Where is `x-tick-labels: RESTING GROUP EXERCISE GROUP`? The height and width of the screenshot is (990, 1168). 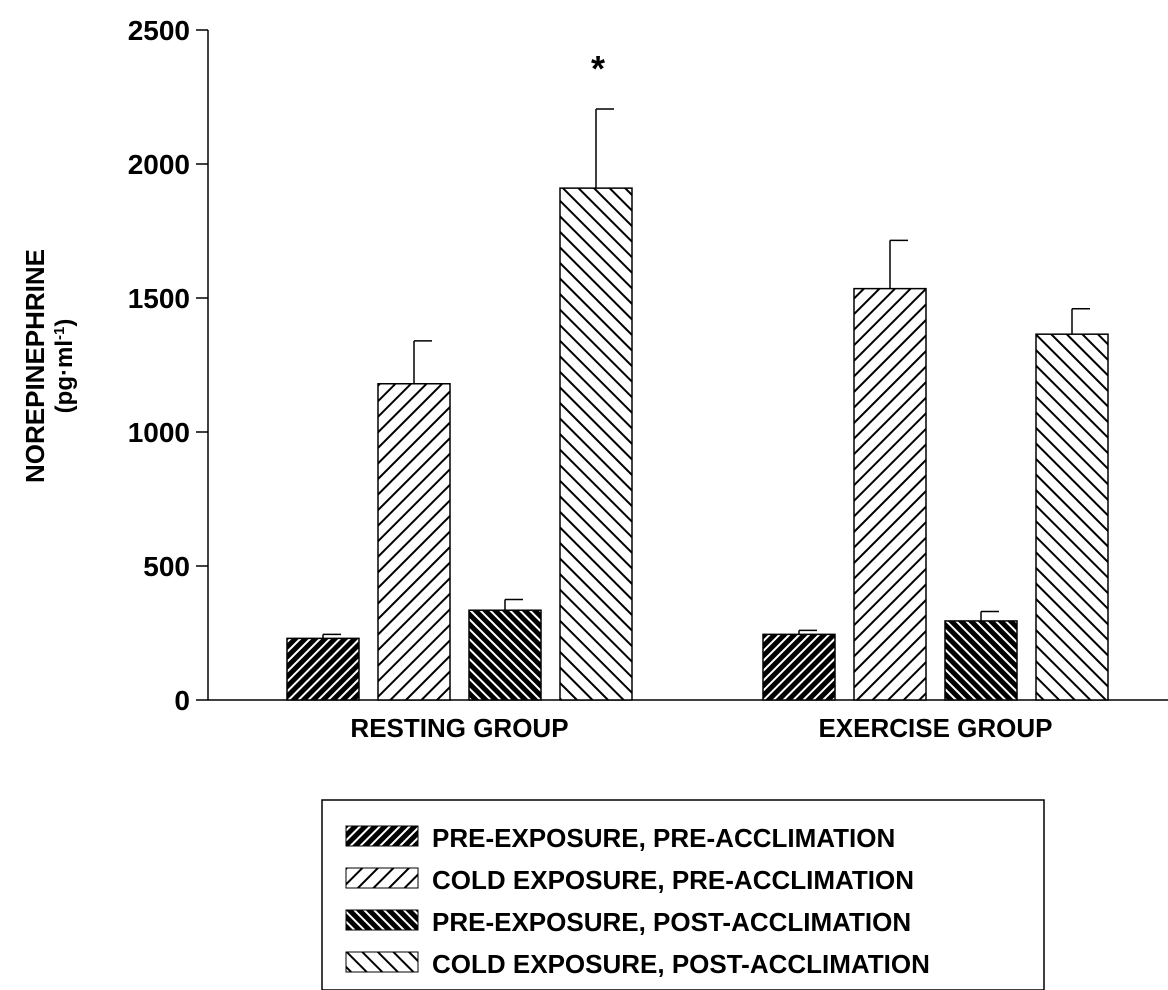
x-tick-labels: RESTING GROUP EXERCISE GROUP is located at coordinates (701, 728).